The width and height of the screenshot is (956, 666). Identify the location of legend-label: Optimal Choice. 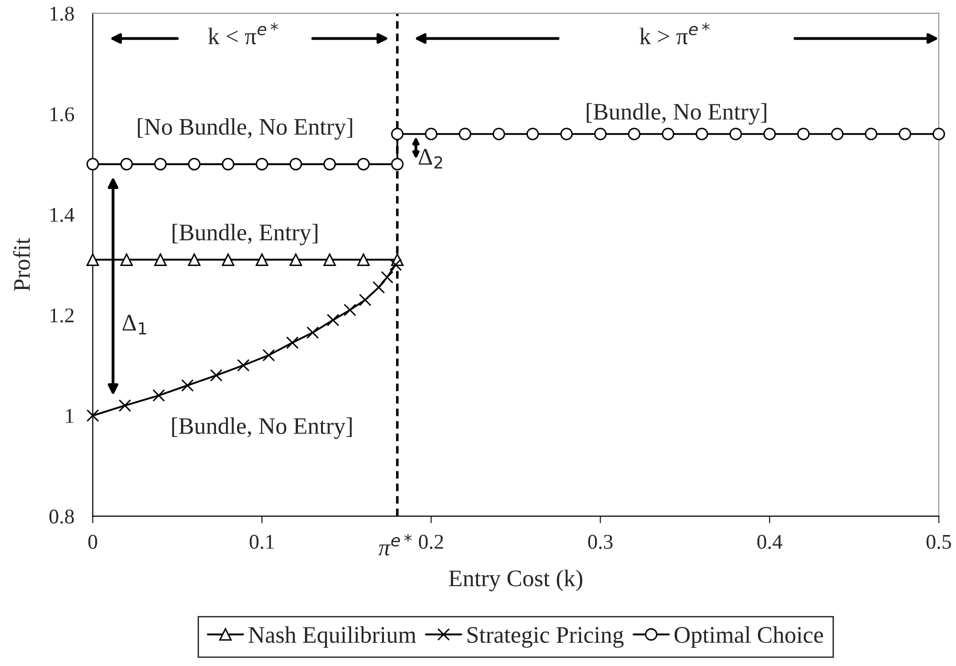
(748, 637).